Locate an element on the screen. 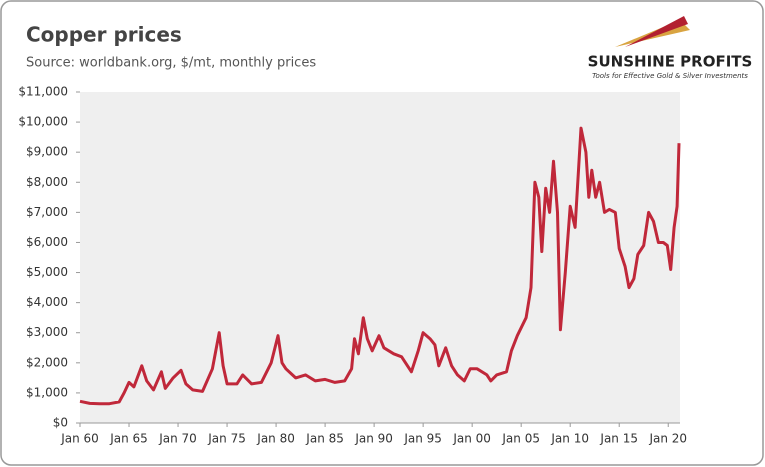 This screenshot has height=467, width=765. y-tick-label: $8,000 is located at coordinates (47, 182).